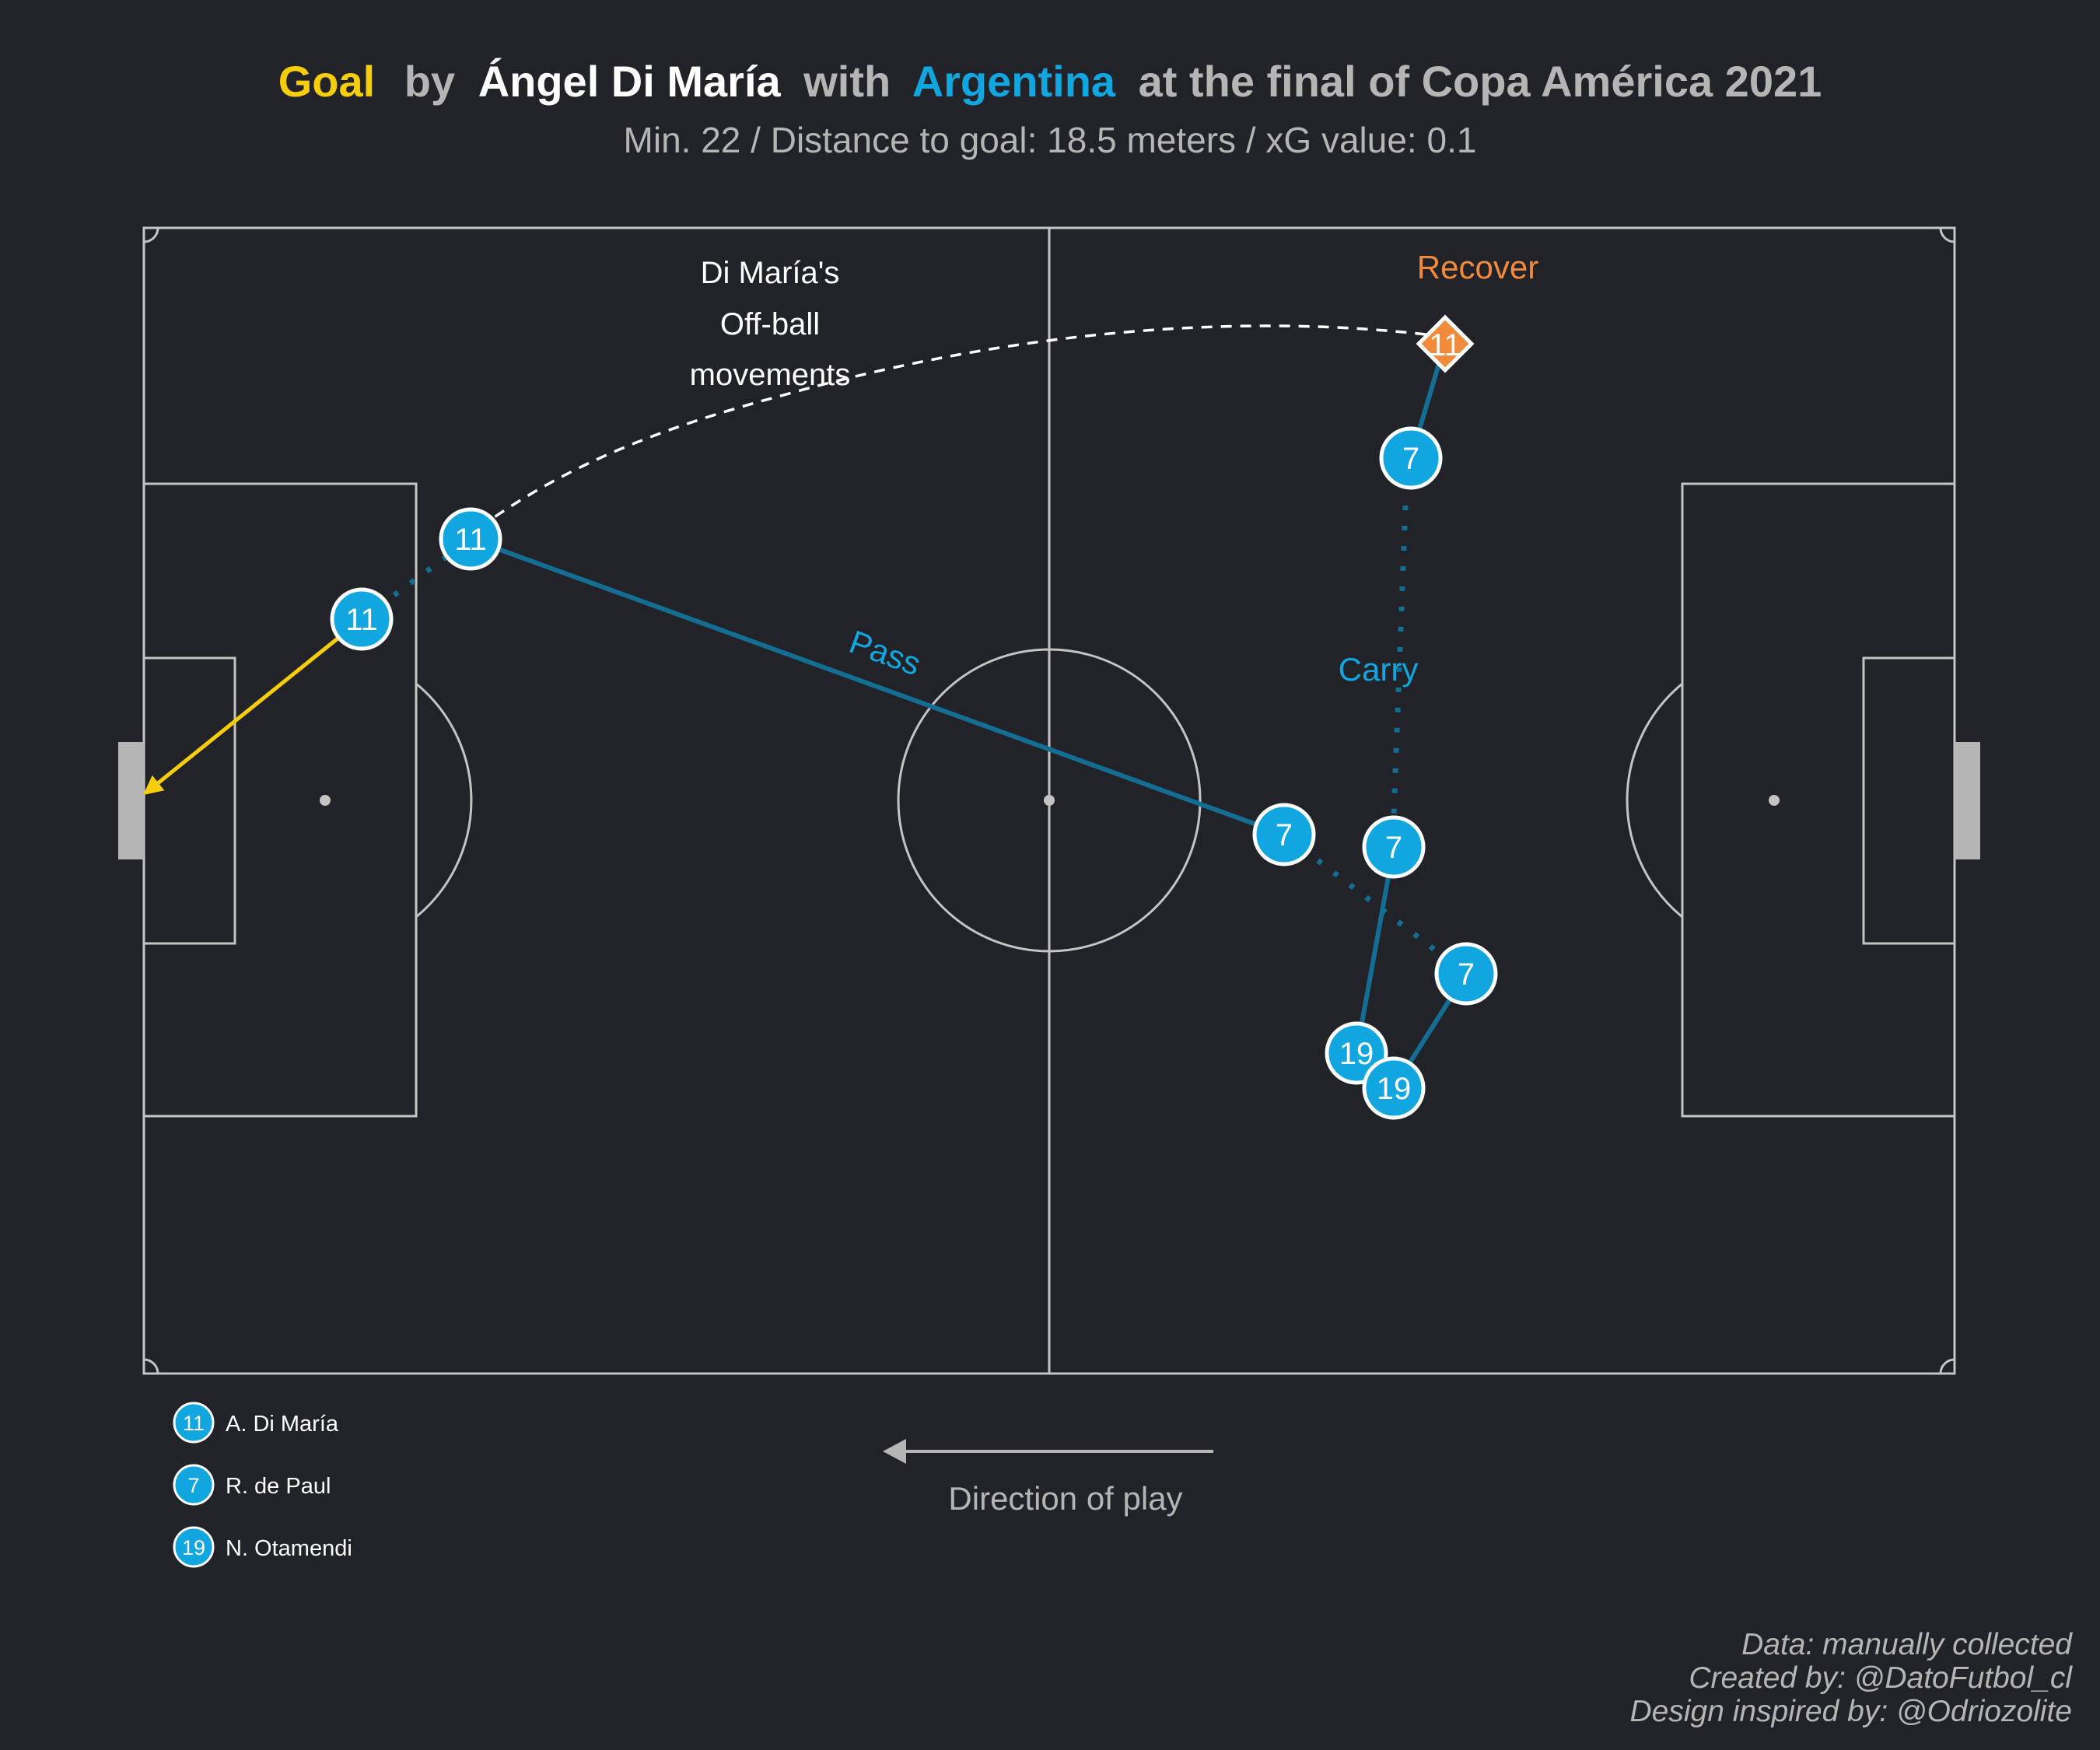  Describe the element at coordinates (430, 81) in the screenshot. I see `title-by-word: by` at that location.